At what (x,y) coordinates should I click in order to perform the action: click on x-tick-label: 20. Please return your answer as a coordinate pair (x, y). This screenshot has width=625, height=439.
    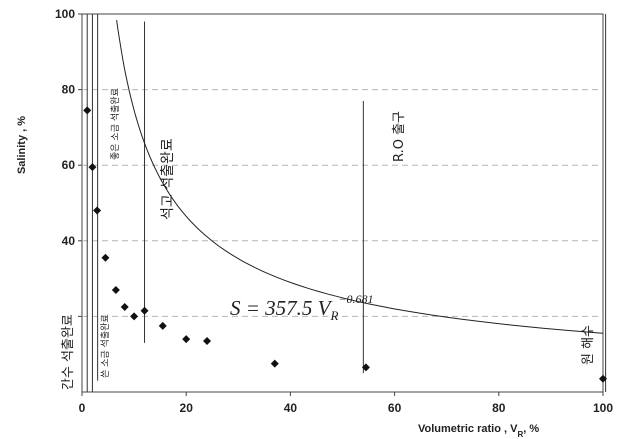
    Looking at the image, I should click on (187, 408).